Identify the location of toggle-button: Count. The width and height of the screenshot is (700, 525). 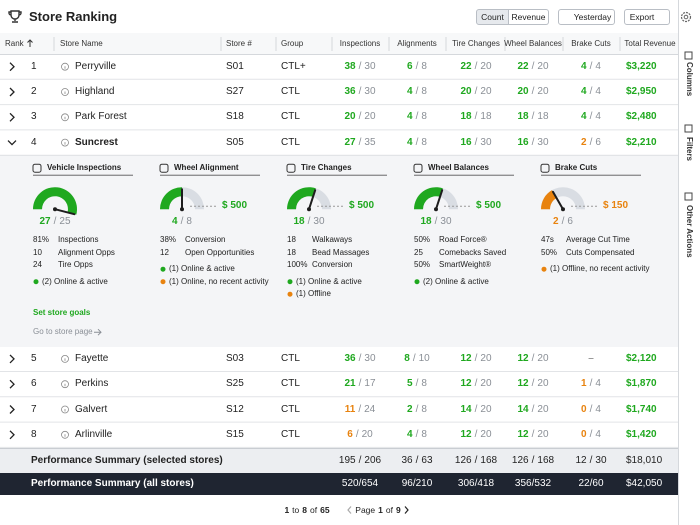
(492, 17).